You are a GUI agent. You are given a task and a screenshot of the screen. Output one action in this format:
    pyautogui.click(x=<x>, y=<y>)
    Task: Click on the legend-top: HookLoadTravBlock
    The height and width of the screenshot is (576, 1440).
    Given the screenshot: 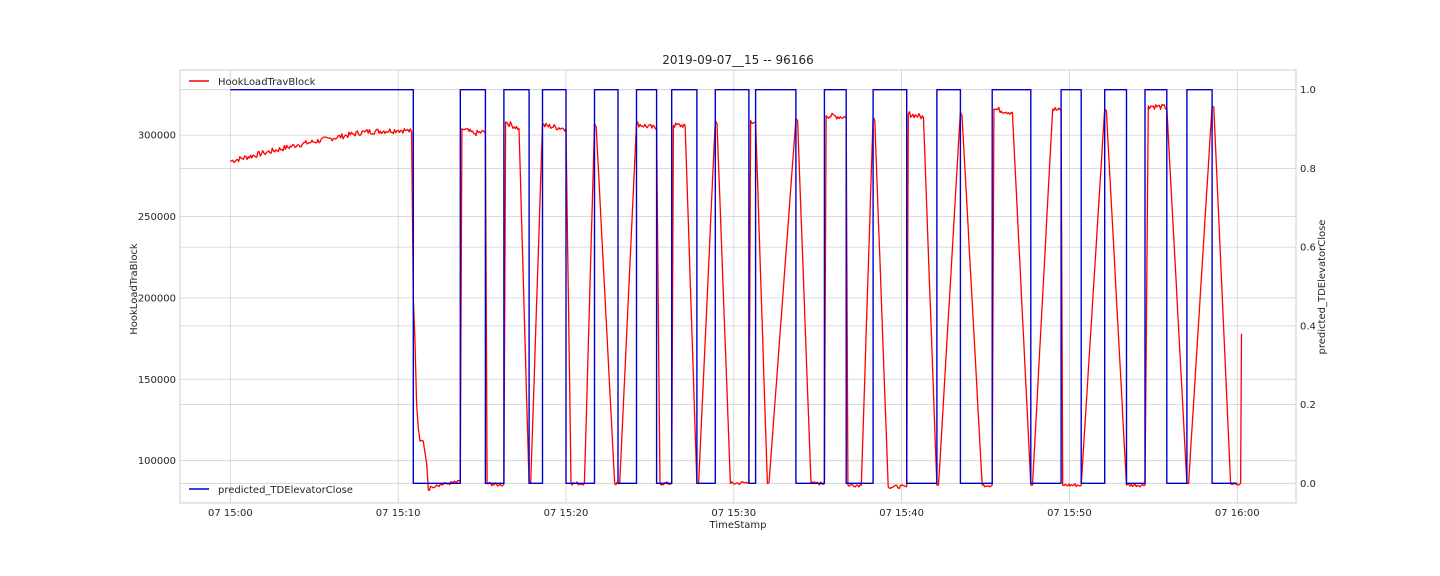 What is the action you would take?
    pyautogui.click(x=252, y=82)
    